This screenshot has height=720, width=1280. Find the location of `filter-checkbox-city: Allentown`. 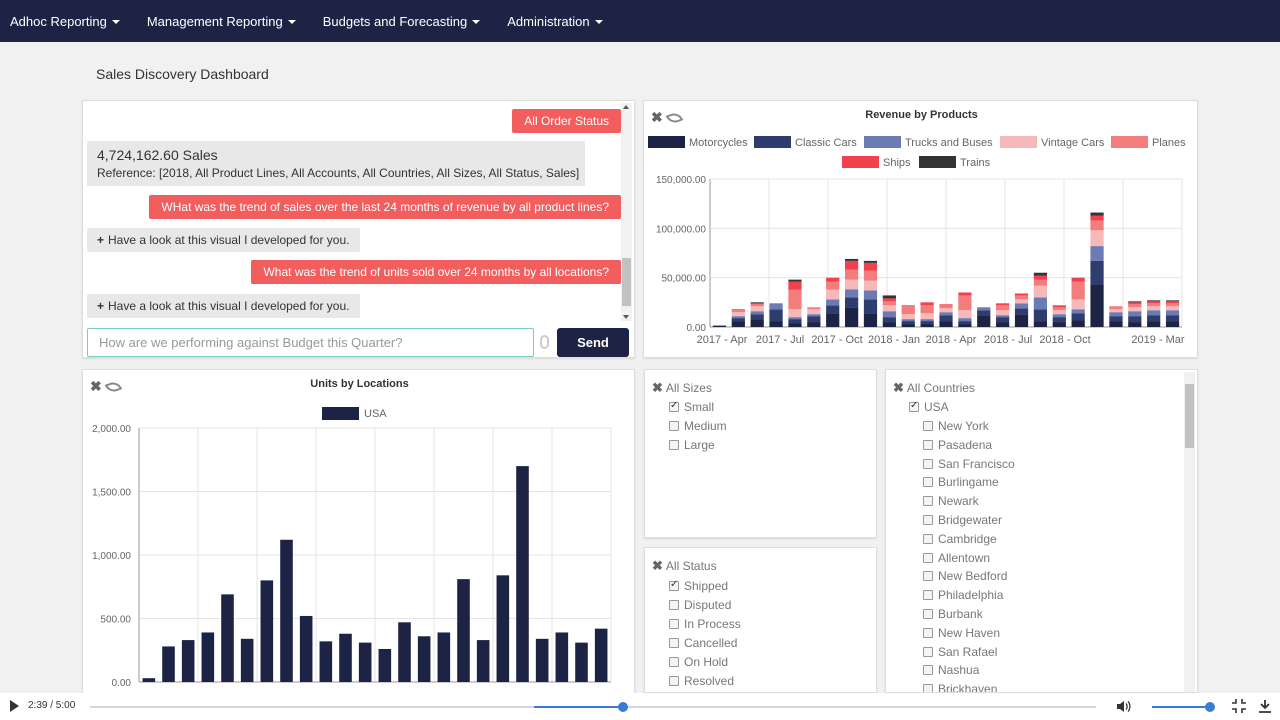

filter-checkbox-city: Allentown is located at coordinates (956, 558).